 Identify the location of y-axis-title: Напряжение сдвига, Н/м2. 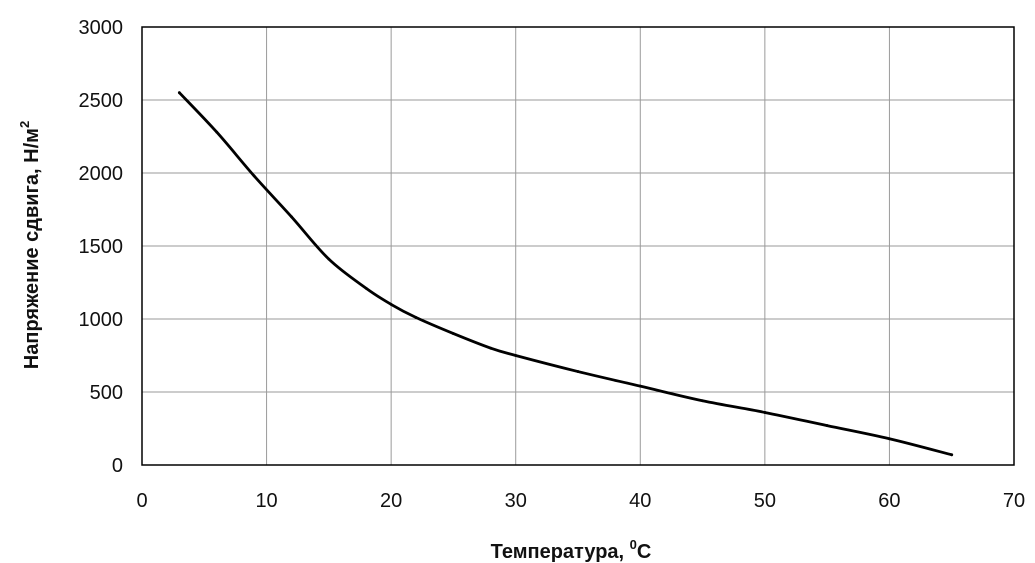
(30, 245).